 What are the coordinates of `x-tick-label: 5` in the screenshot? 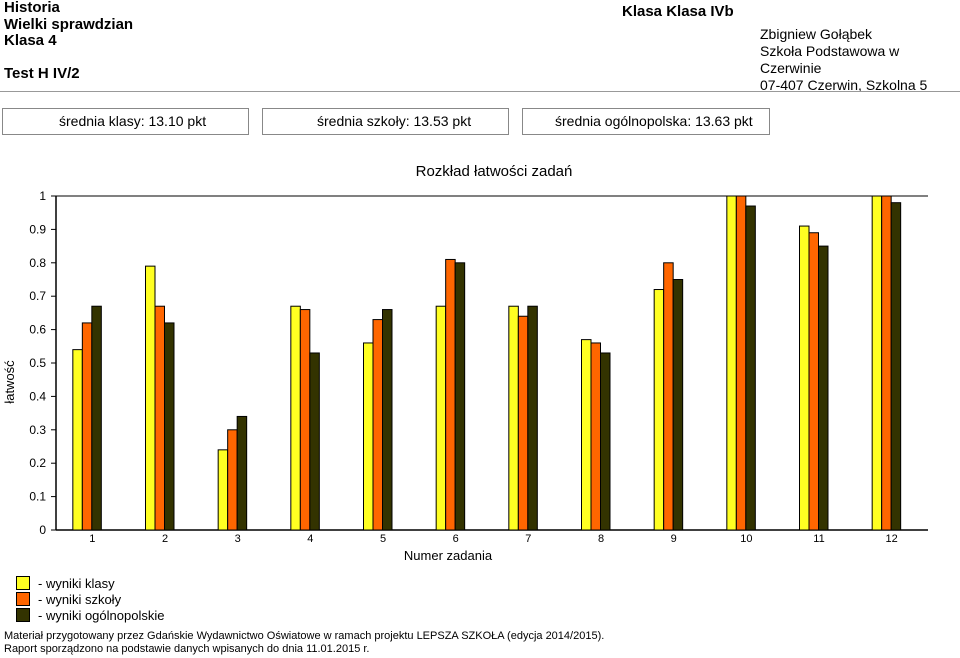 It's located at (383, 539).